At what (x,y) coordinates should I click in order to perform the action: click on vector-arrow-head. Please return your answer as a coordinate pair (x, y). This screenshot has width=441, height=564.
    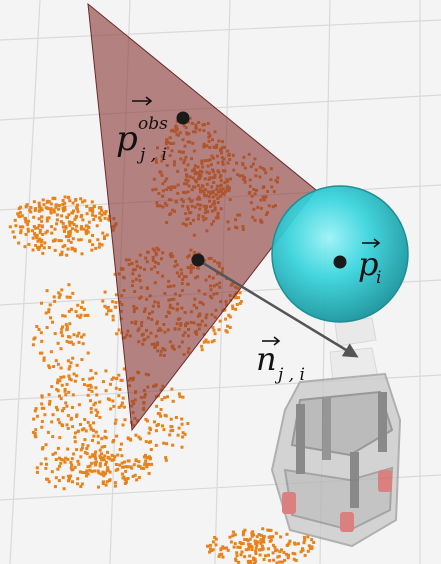
    Looking at the image, I should click on (149, 101).